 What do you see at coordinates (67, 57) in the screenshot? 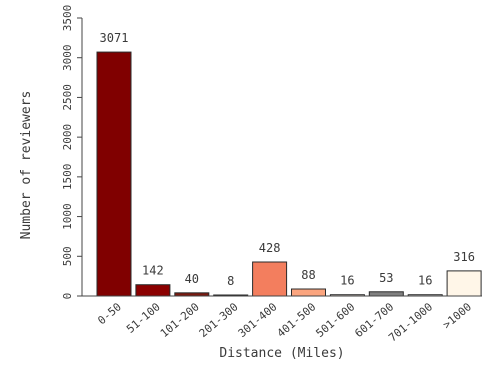
I see `y-tick-label: 3000` at bounding box center [67, 57].